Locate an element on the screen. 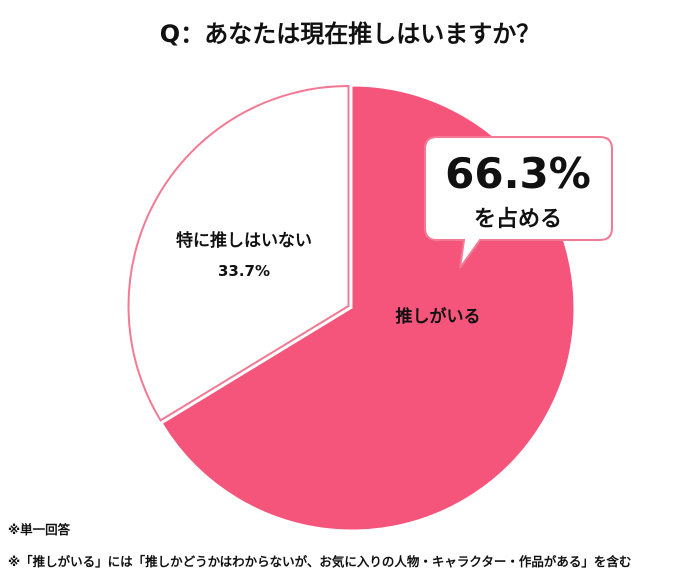  callout-value: 66.3% is located at coordinates (518, 173).